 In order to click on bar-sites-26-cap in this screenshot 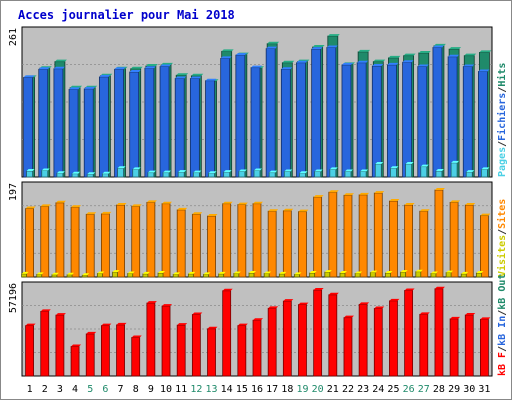, I will do `click(409, 204)`.